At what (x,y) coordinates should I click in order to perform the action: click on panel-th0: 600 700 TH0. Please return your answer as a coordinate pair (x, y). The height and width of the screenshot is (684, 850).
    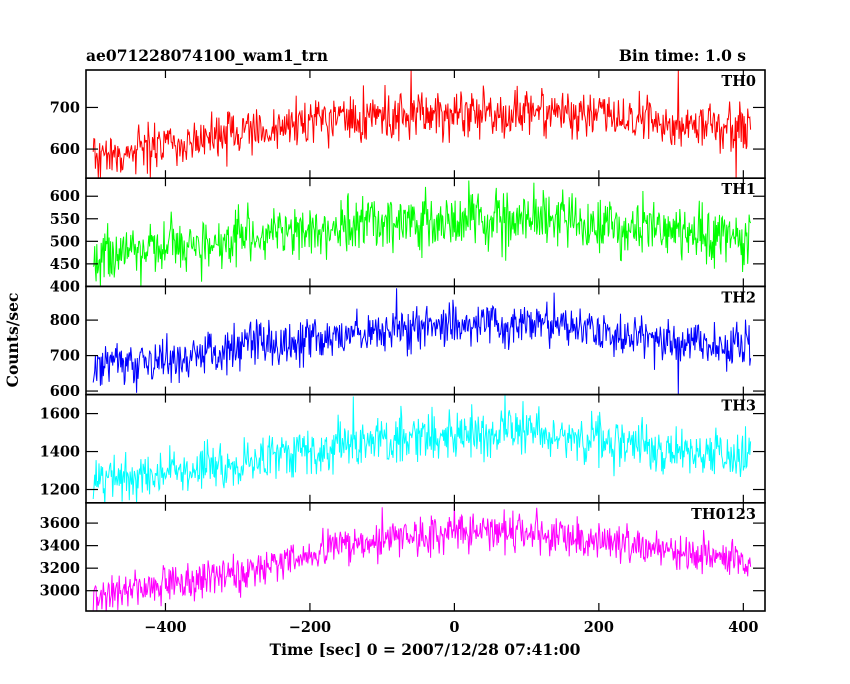
    Looking at the image, I should click on (408, 124).